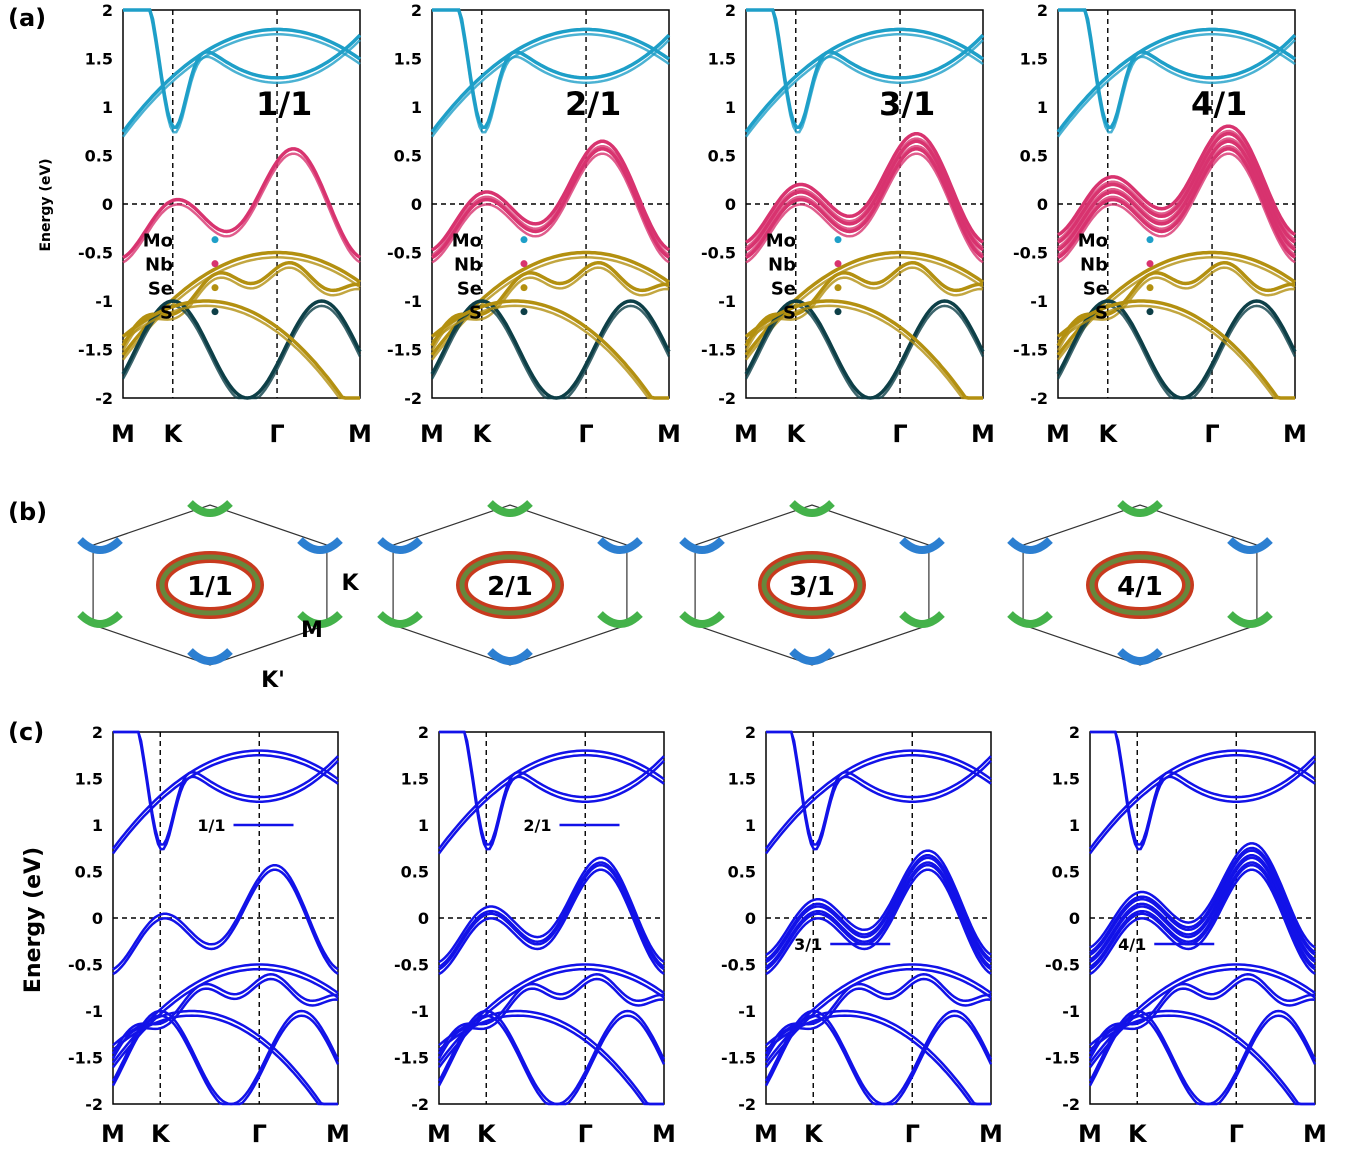 The height and width of the screenshot is (1155, 1352). I want to click on ratio-title: 4/1, so click(1219, 104).